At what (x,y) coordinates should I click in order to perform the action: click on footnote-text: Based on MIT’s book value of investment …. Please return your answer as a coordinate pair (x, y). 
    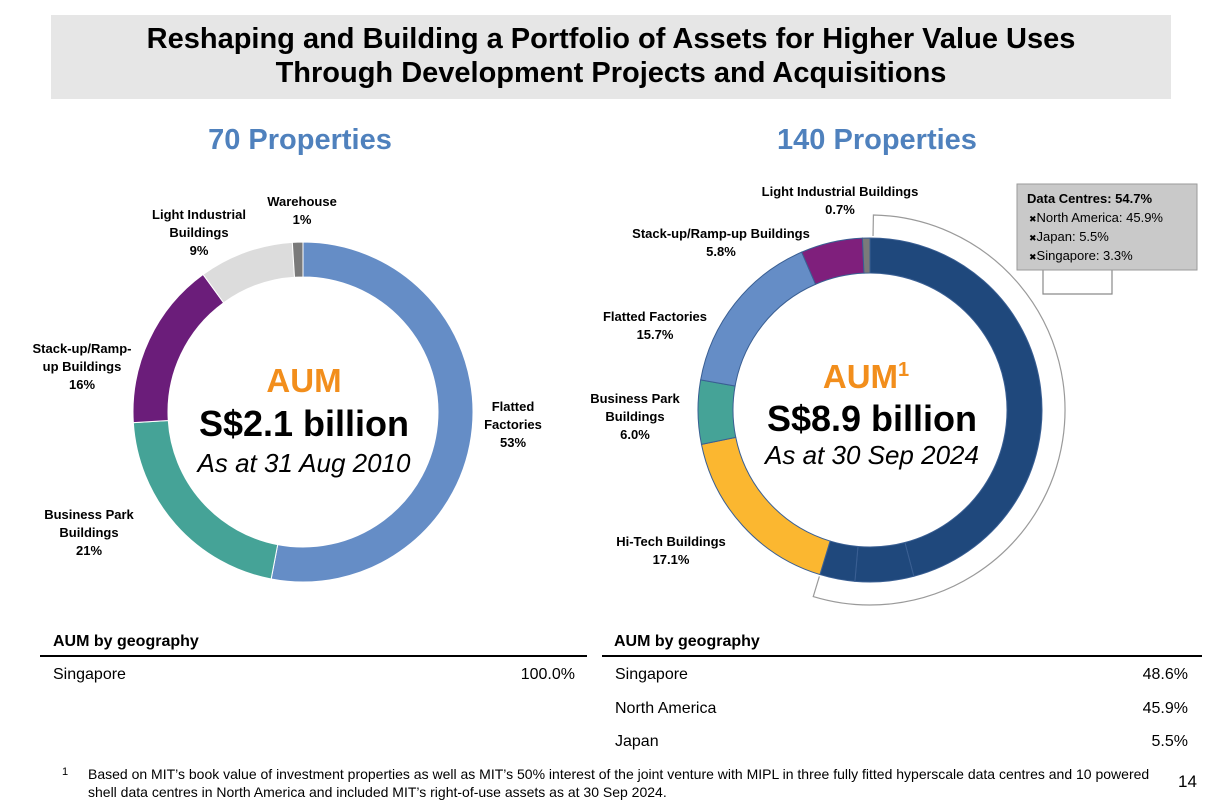
    Looking at the image, I should click on (619, 783).